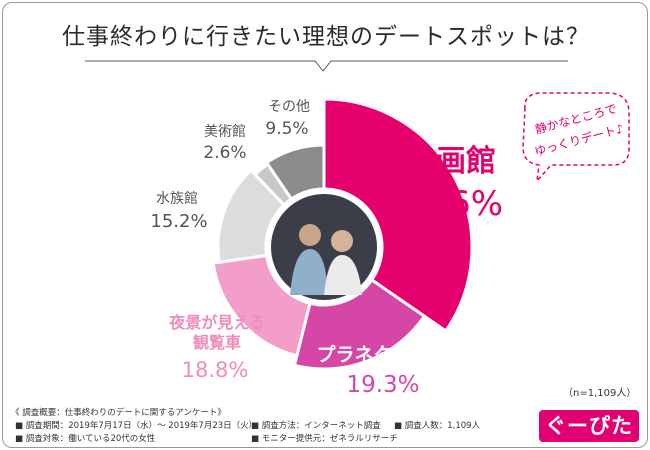  Describe the element at coordinates (178, 221) in the screenshot. I see `data-label: 15.2%` at that location.